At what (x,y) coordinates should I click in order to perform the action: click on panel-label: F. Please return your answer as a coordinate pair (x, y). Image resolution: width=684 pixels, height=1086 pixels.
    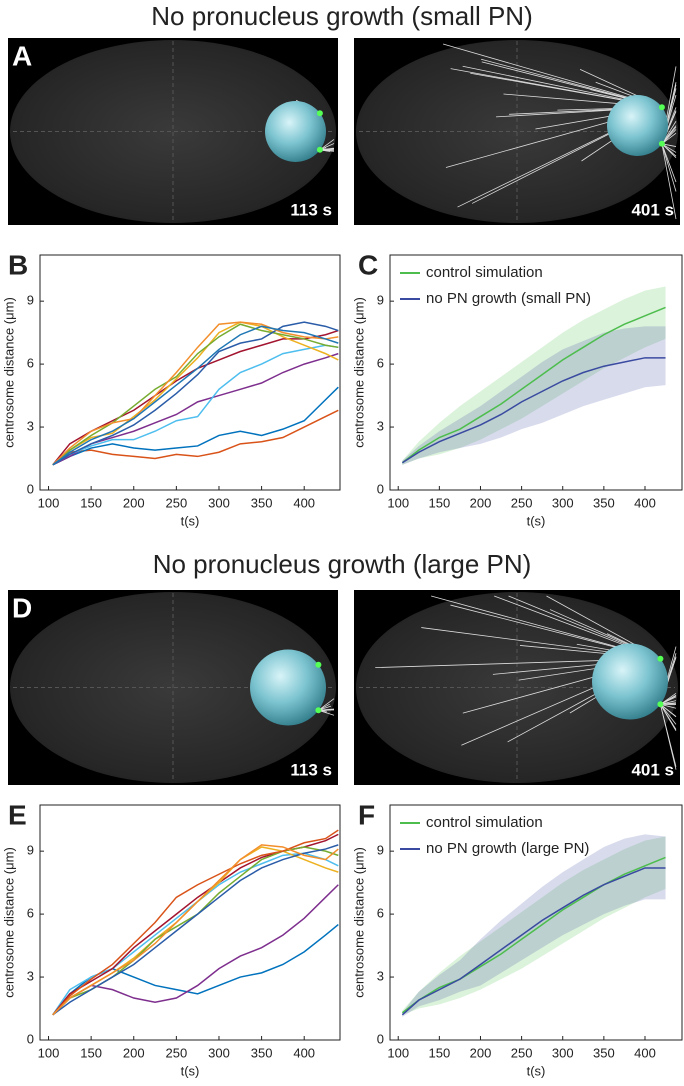
    Looking at the image, I should click on (366, 814).